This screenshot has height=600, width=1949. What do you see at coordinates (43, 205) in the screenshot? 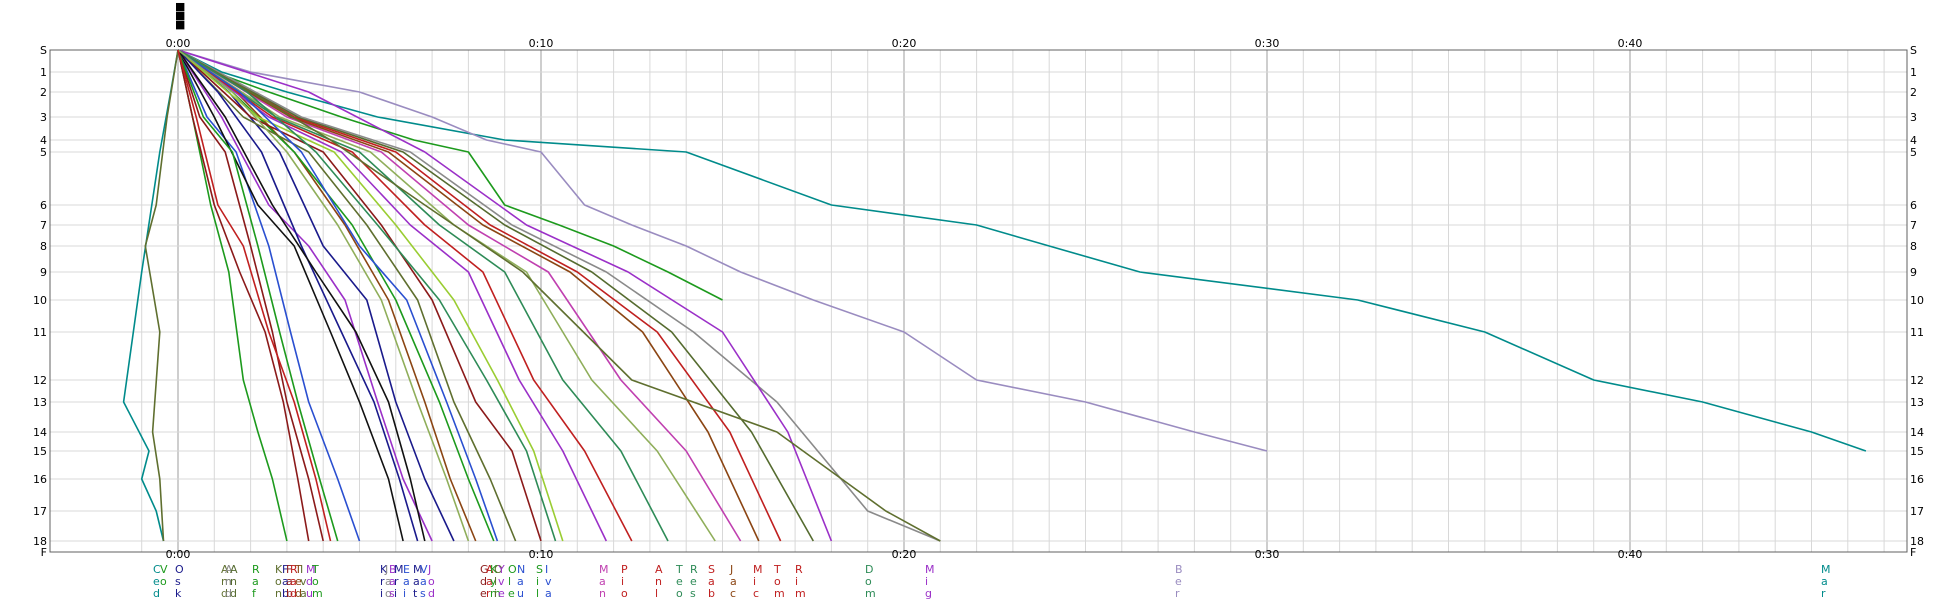
I see `y-tick-label-left: 6` at bounding box center [43, 205].